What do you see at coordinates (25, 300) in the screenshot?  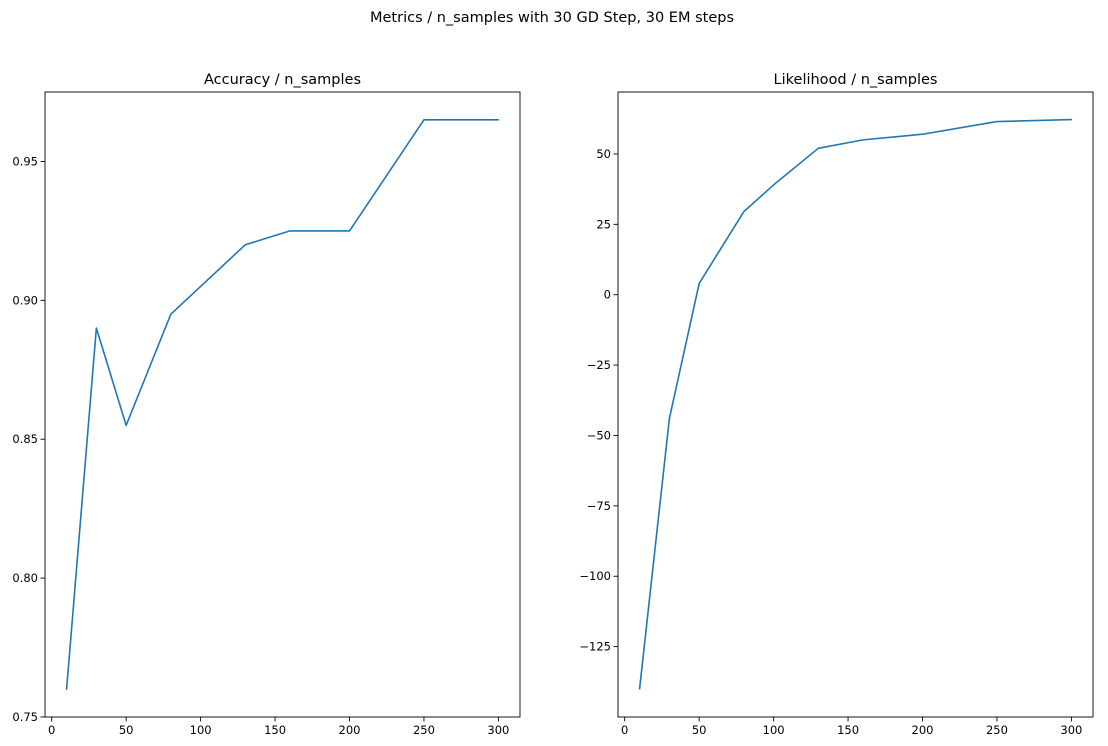 I see `accuracy-y-tick-label: 0.90` at bounding box center [25, 300].